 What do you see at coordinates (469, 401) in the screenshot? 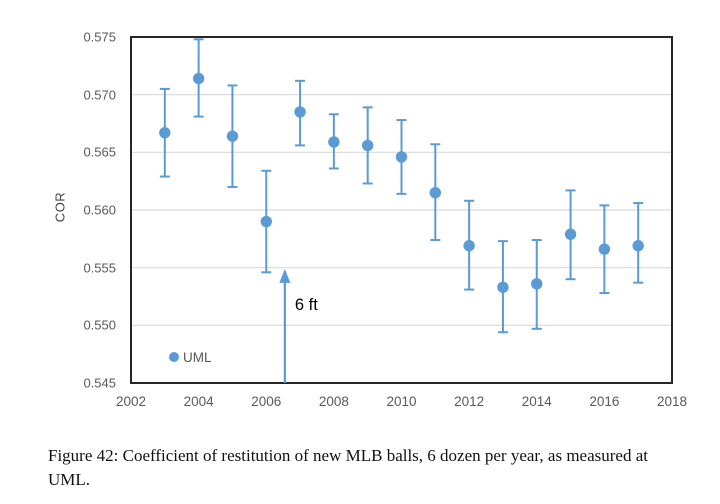
I see `x-axis-tick-label: 2012` at bounding box center [469, 401].